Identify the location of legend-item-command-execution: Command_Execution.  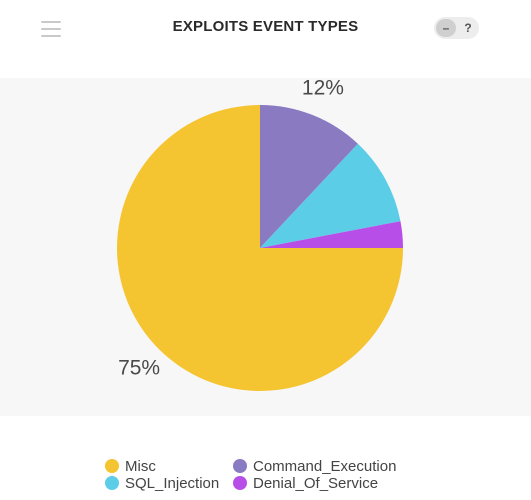
(314, 466).